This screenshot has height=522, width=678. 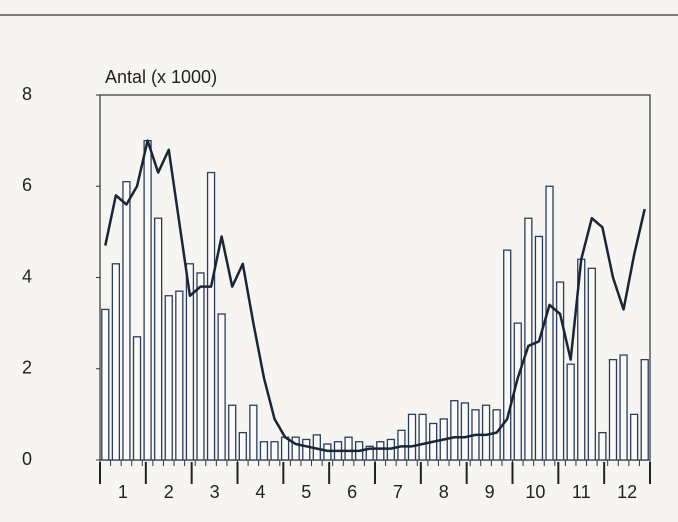 What do you see at coordinates (627, 492) in the screenshot?
I see `month-label: 12` at bounding box center [627, 492].